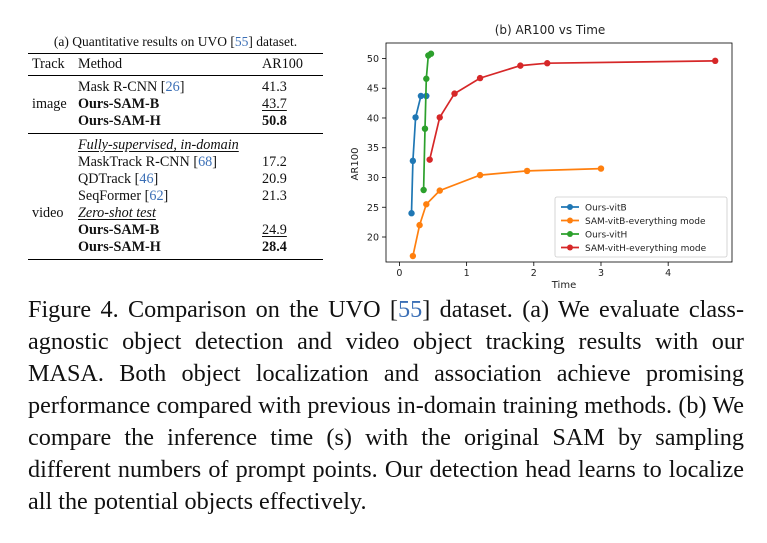  Describe the element at coordinates (48, 64) in the screenshot. I see `header-track: Track` at that location.